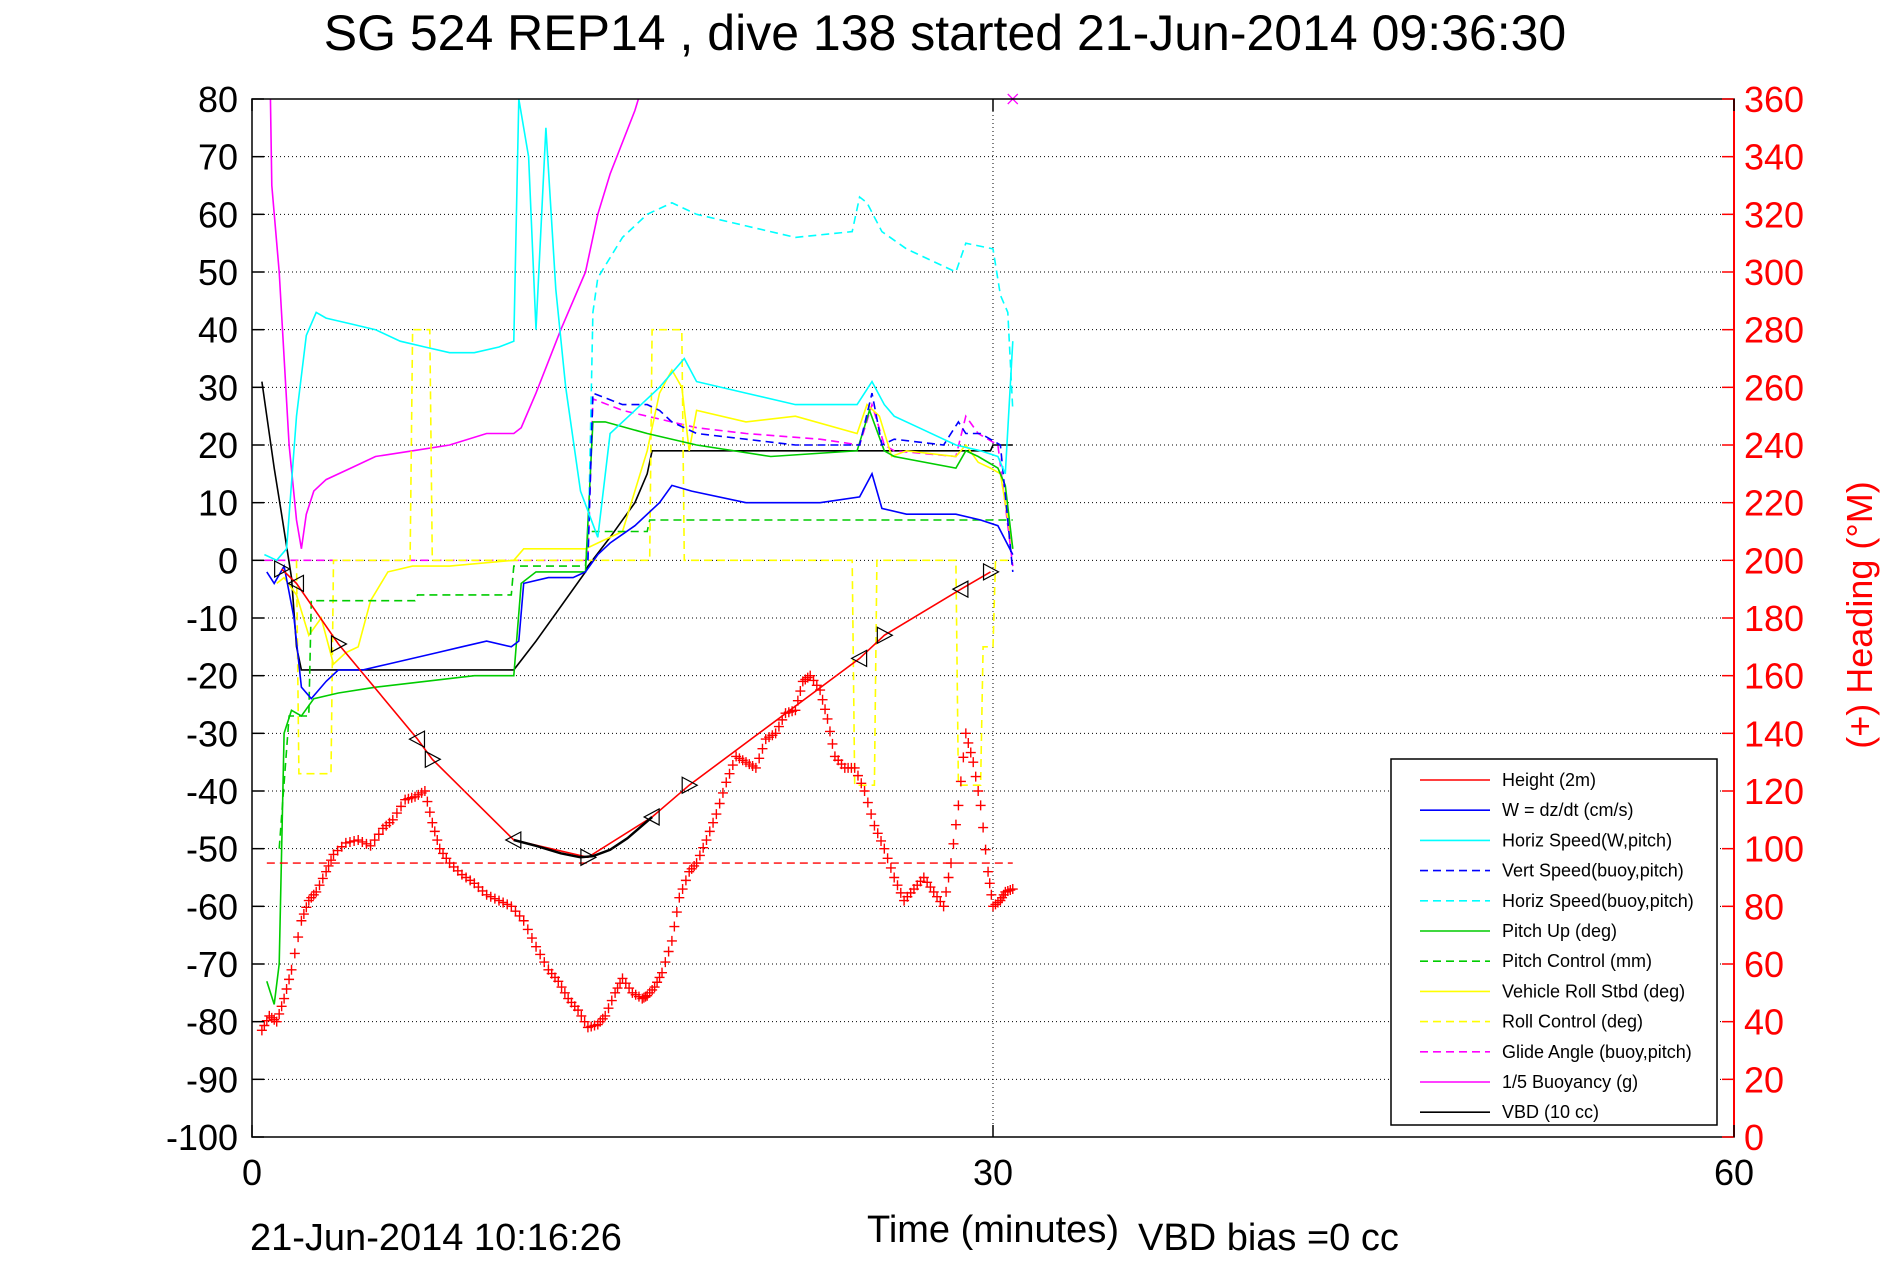 This screenshot has height=1262, width=1891. Describe the element at coordinates (218, 330) in the screenshot. I see `y-tick-label: 40` at that location.